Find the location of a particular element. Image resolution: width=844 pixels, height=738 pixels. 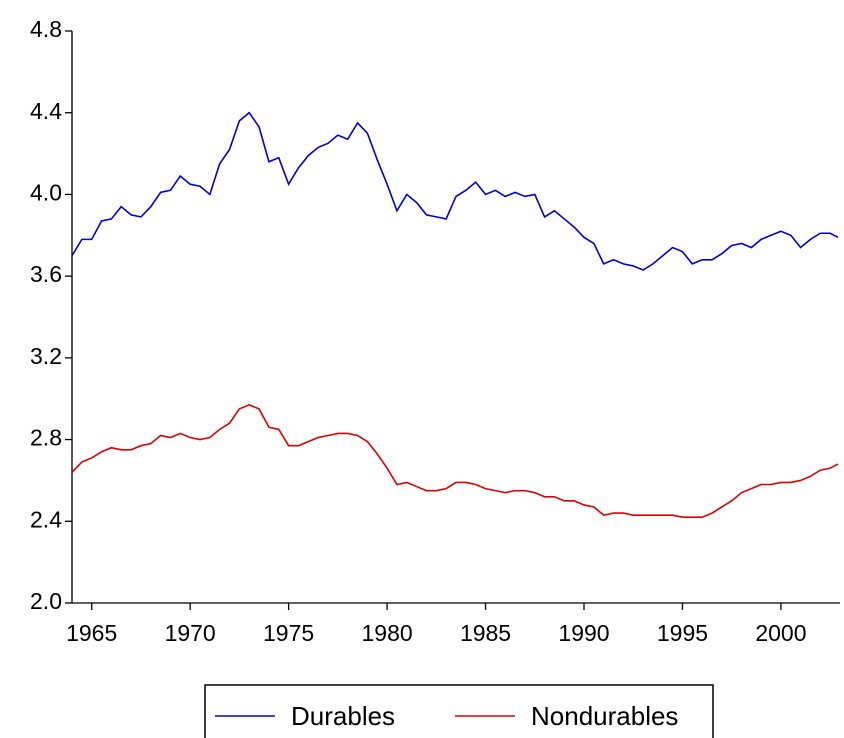

y-tick-label: 2.4 is located at coordinates (46, 519).